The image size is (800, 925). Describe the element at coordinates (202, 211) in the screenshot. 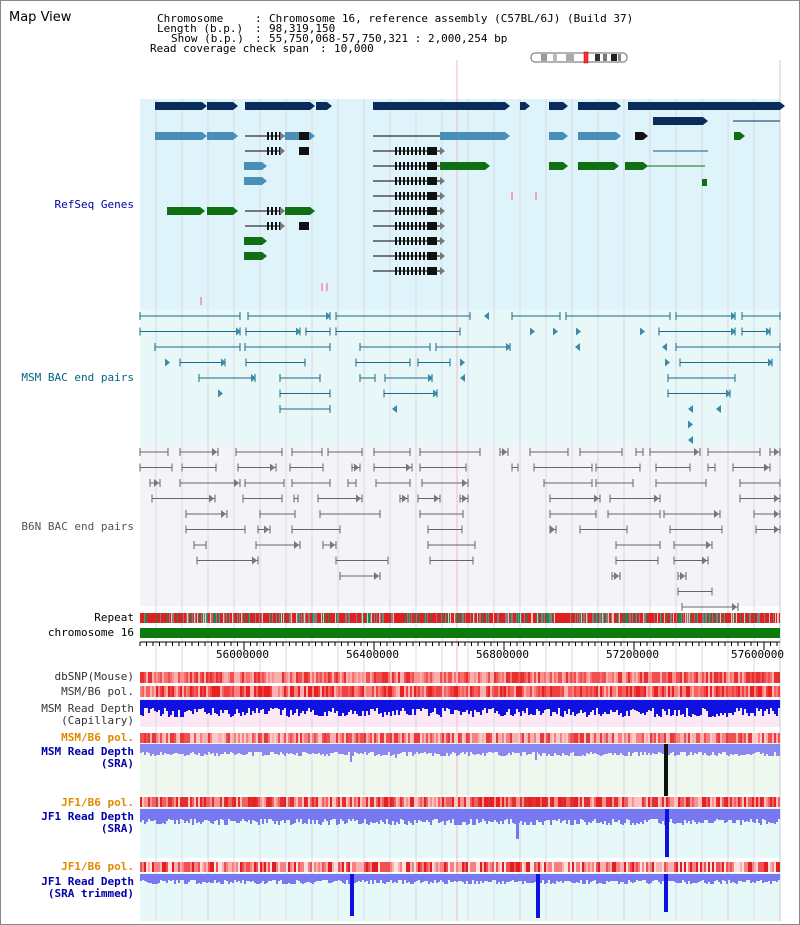

I see `gene-arrow` at that location.